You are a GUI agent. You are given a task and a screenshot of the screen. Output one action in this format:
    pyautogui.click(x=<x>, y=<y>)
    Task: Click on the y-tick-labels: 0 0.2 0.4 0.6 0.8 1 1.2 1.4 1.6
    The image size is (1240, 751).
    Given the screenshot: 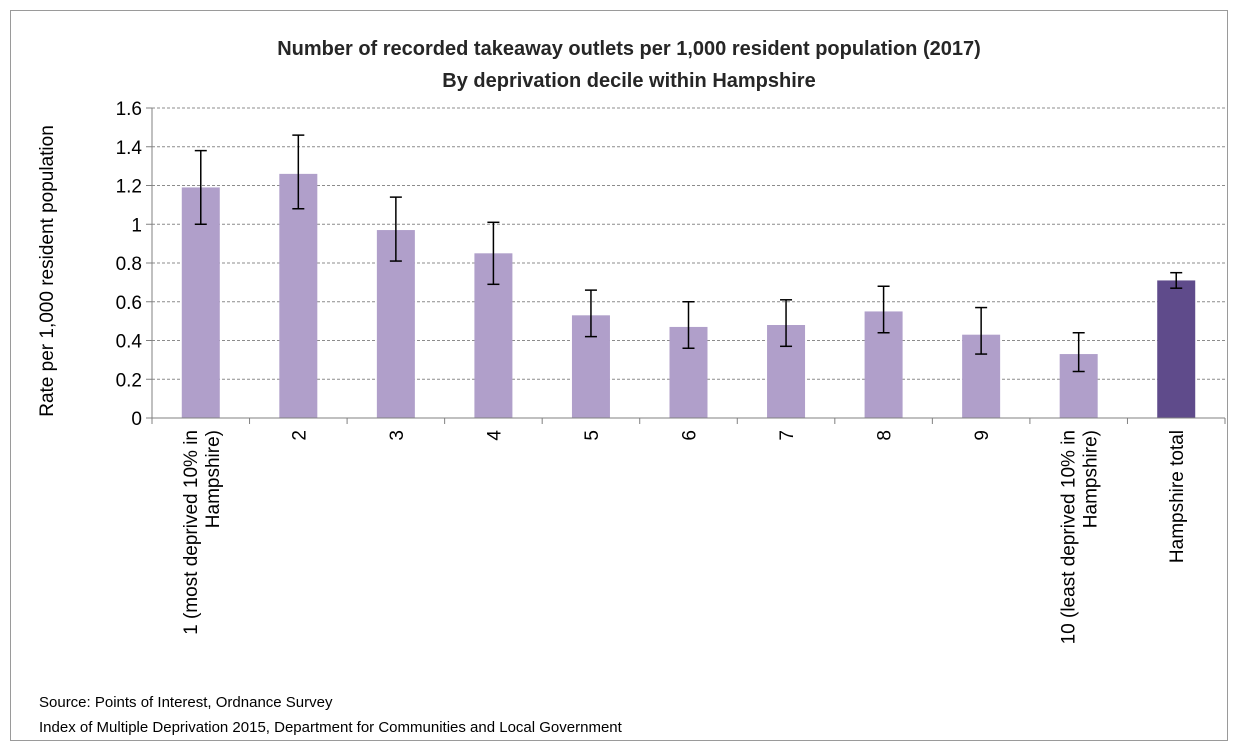 What is the action you would take?
    pyautogui.click(x=129, y=264)
    